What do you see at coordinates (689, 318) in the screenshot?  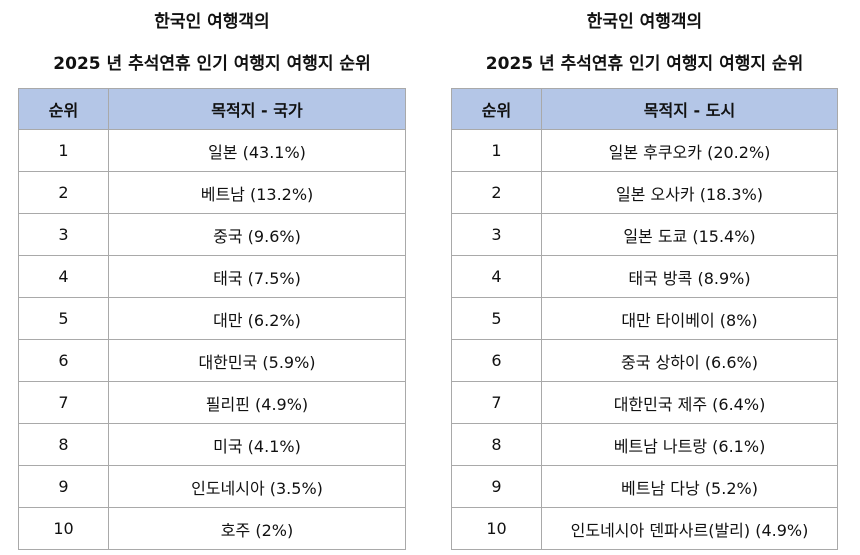 I see `destination-cell: 대만 타이베이 (8%)` at bounding box center [689, 318].